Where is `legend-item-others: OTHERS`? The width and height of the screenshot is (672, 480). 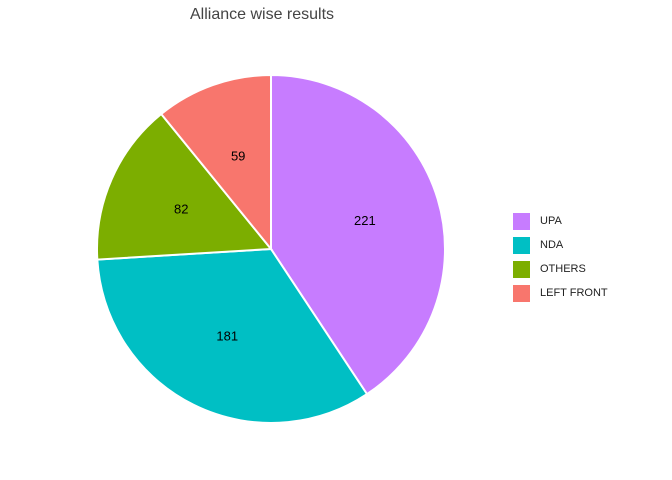 legend-item-others: OTHERS is located at coordinates (560, 269).